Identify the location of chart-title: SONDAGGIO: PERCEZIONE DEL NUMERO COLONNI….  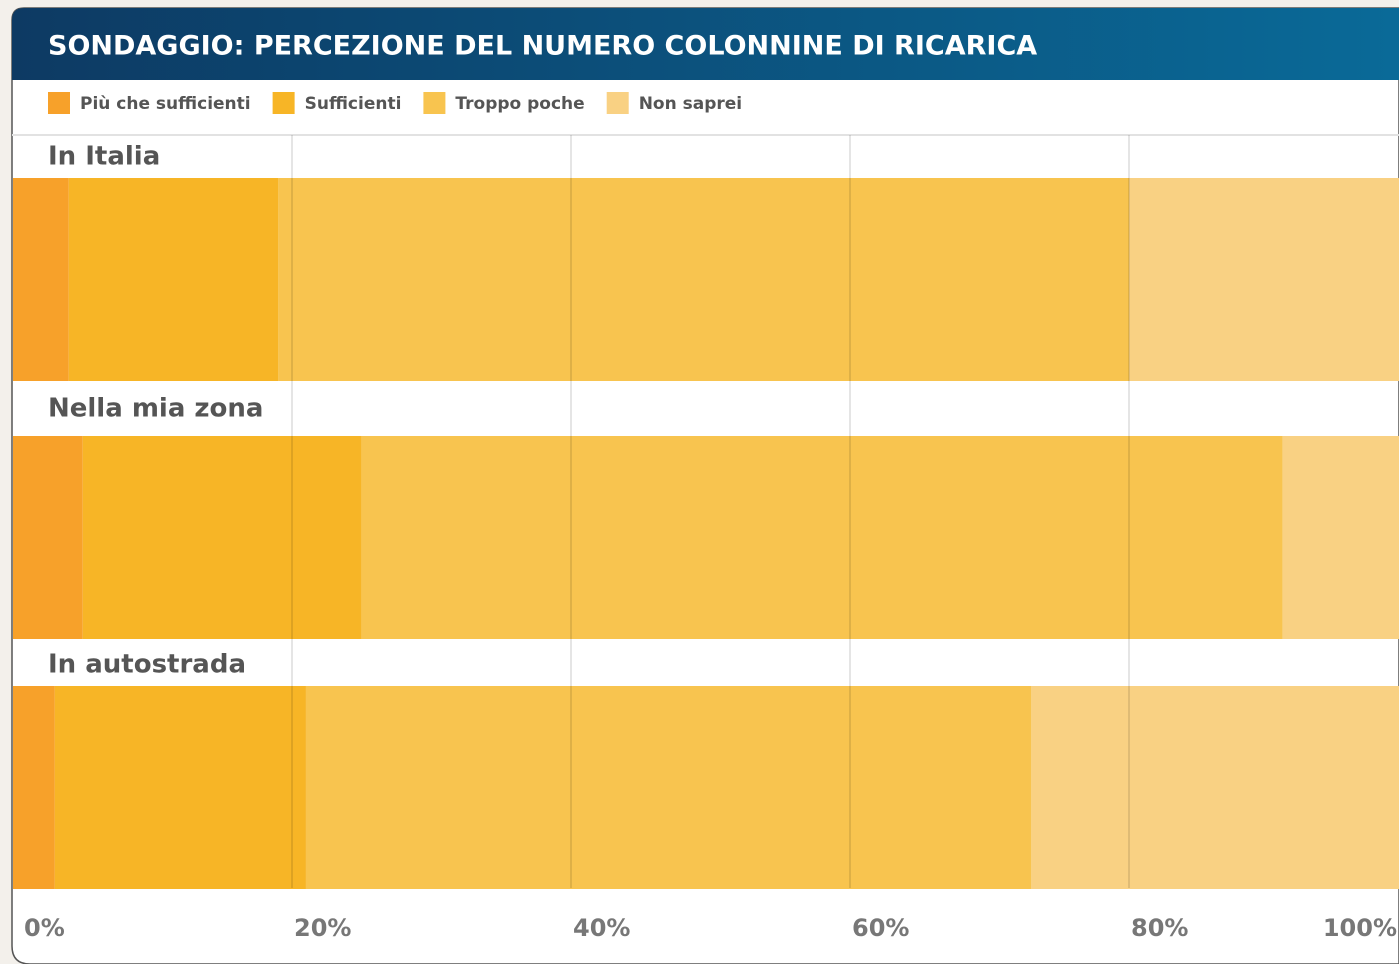
(542, 46).